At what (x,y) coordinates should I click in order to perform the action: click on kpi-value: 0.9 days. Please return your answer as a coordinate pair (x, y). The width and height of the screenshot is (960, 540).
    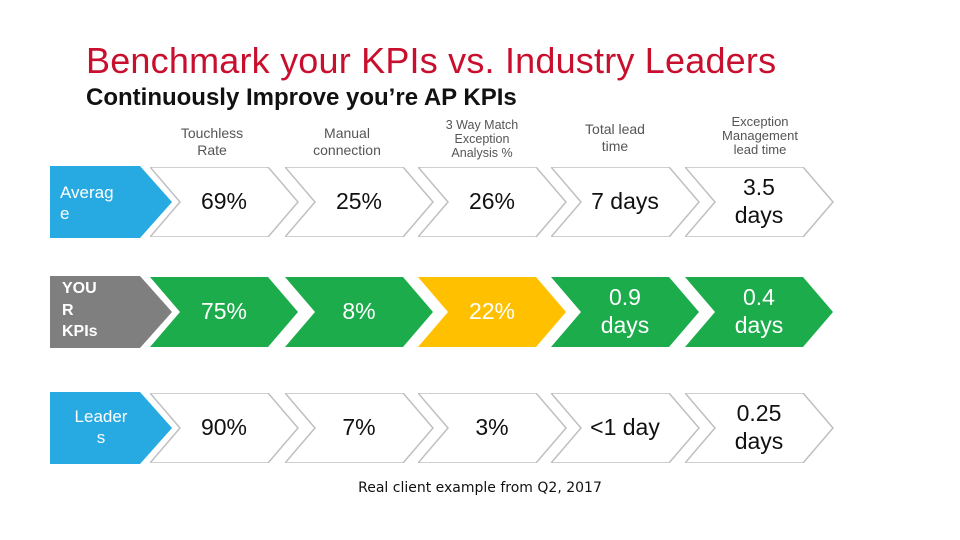
    Looking at the image, I should click on (625, 311).